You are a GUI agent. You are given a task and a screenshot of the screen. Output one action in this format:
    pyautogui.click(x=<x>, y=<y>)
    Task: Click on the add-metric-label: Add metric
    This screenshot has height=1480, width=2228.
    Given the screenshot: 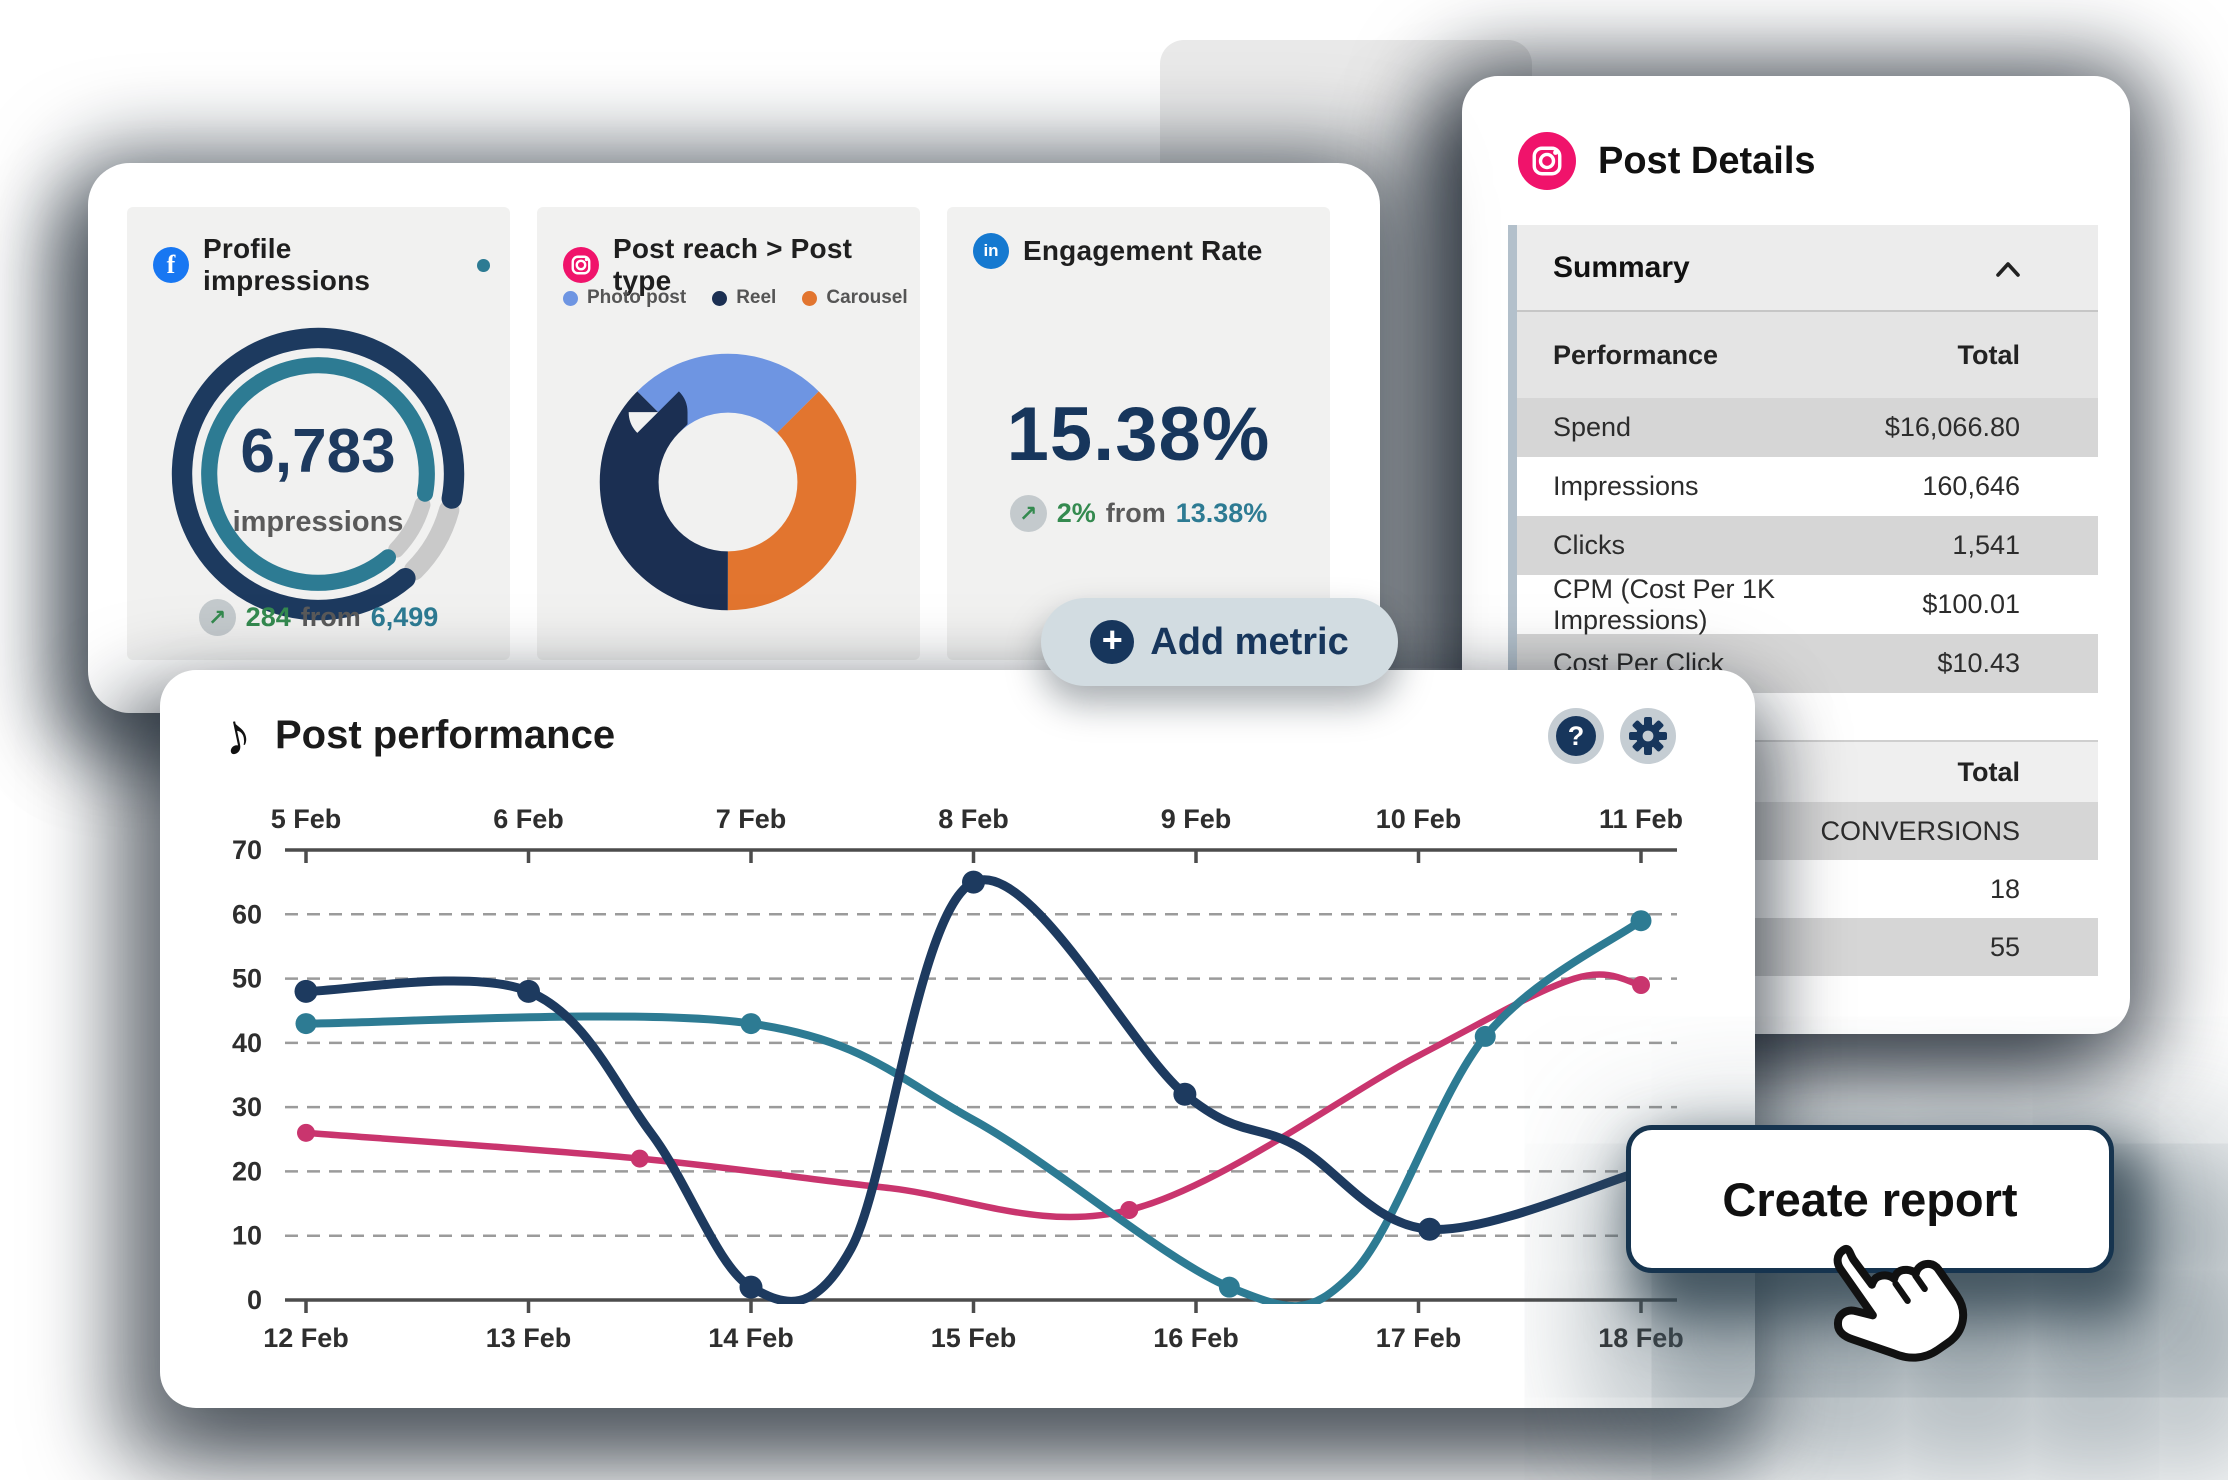 What is the action you would take?
    pyautogui.click(x=1249, y=641)
    